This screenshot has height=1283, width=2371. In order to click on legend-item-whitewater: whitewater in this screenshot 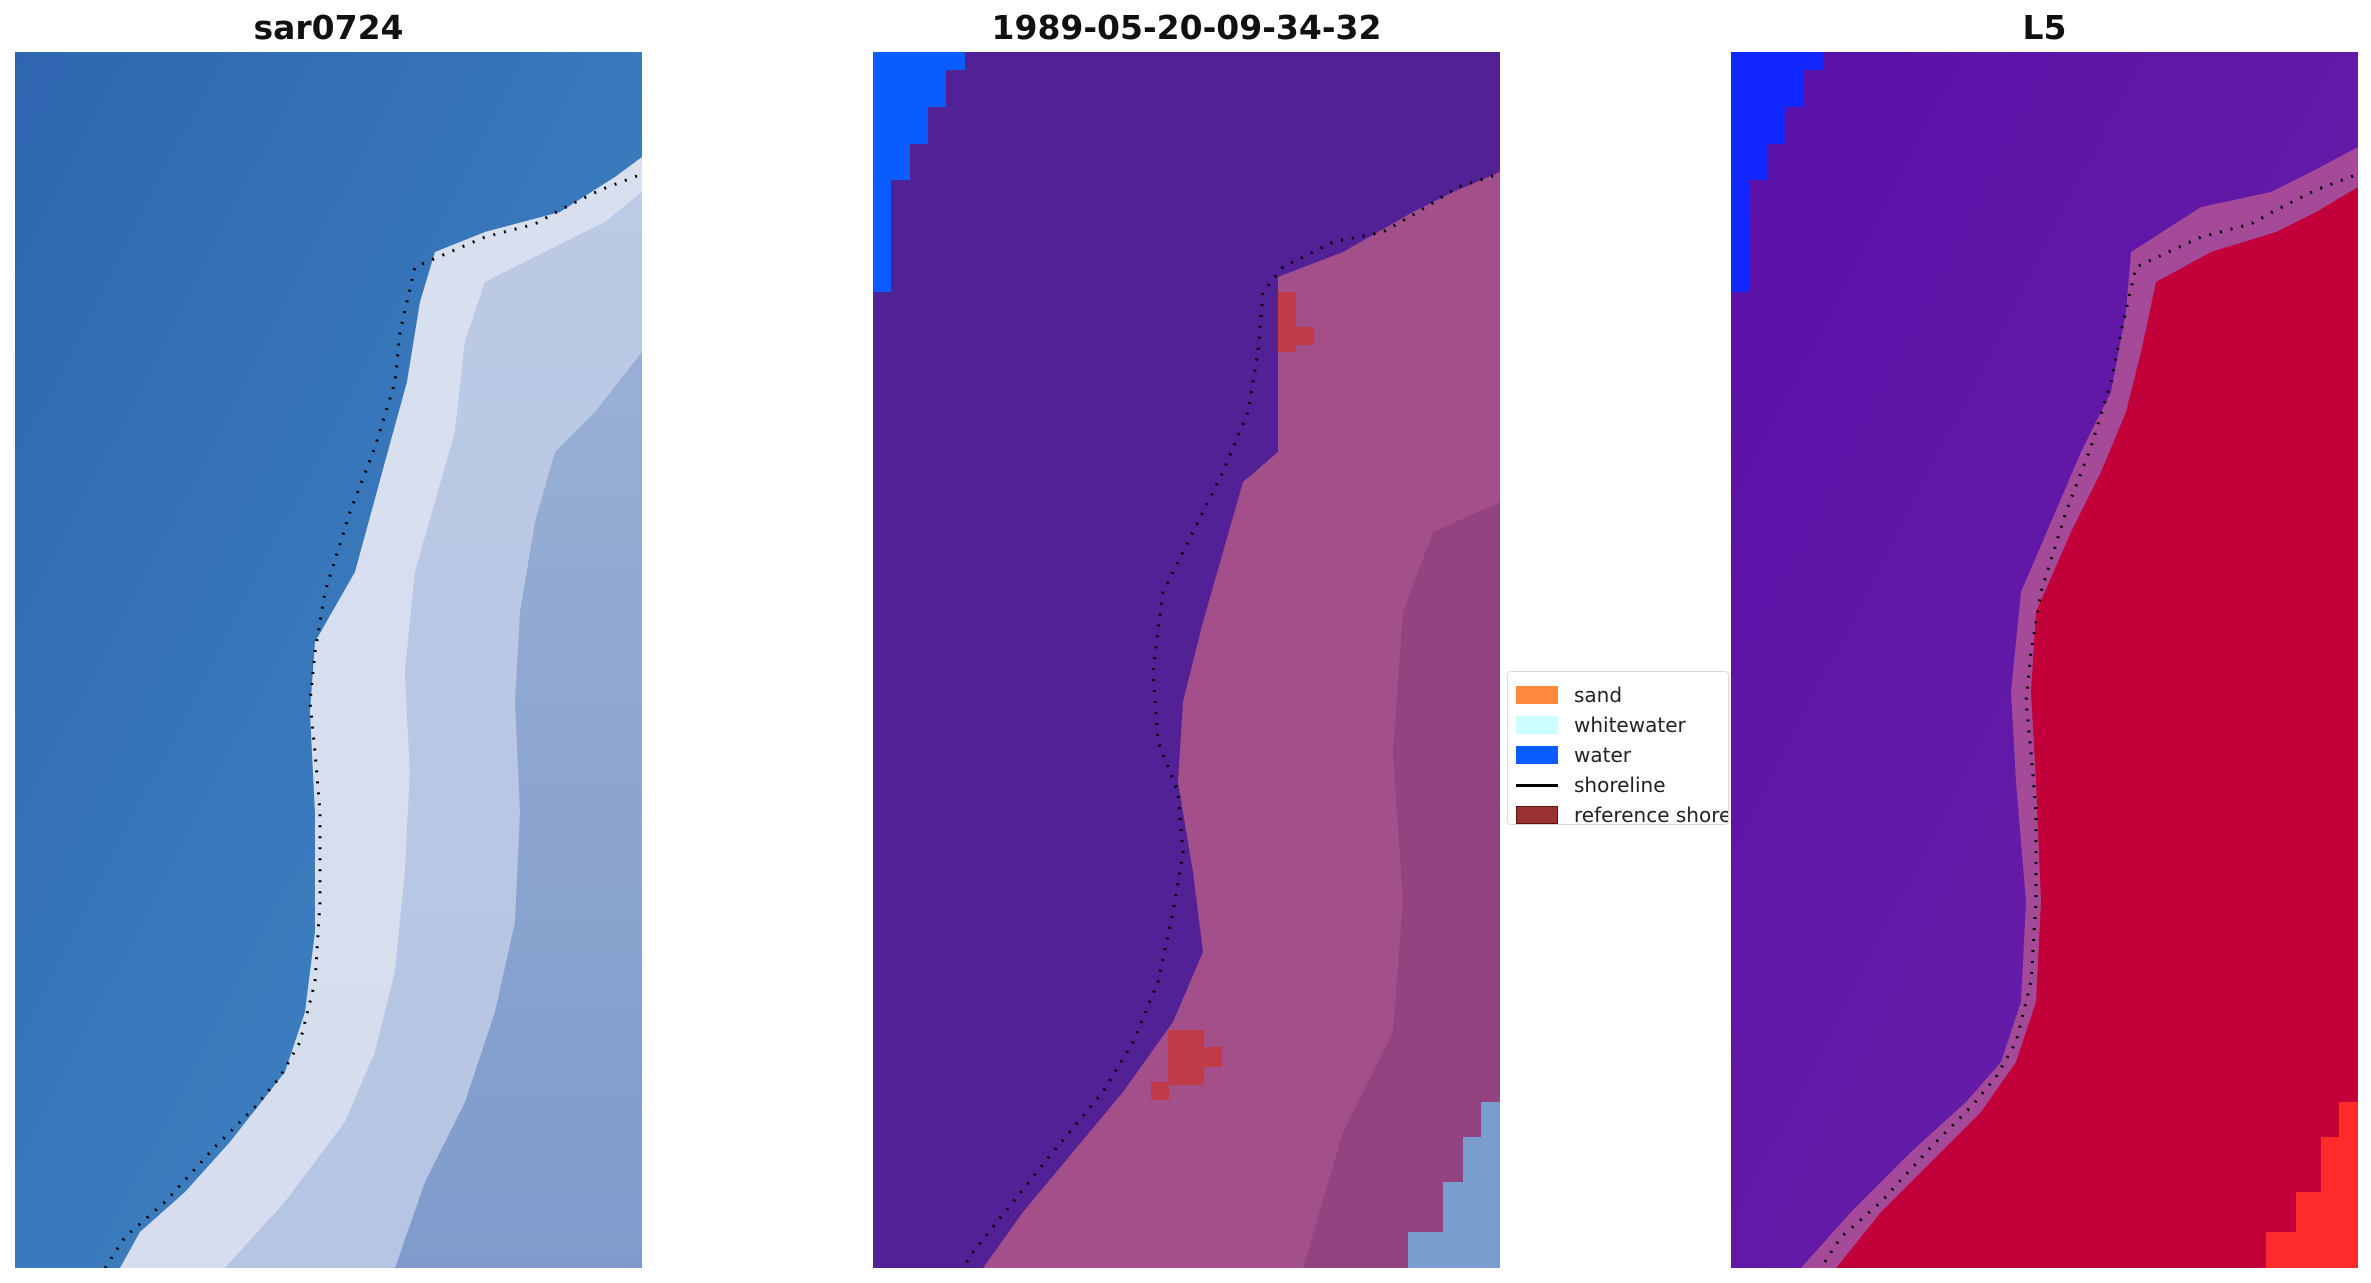, I will do `click(1618, 725)`.